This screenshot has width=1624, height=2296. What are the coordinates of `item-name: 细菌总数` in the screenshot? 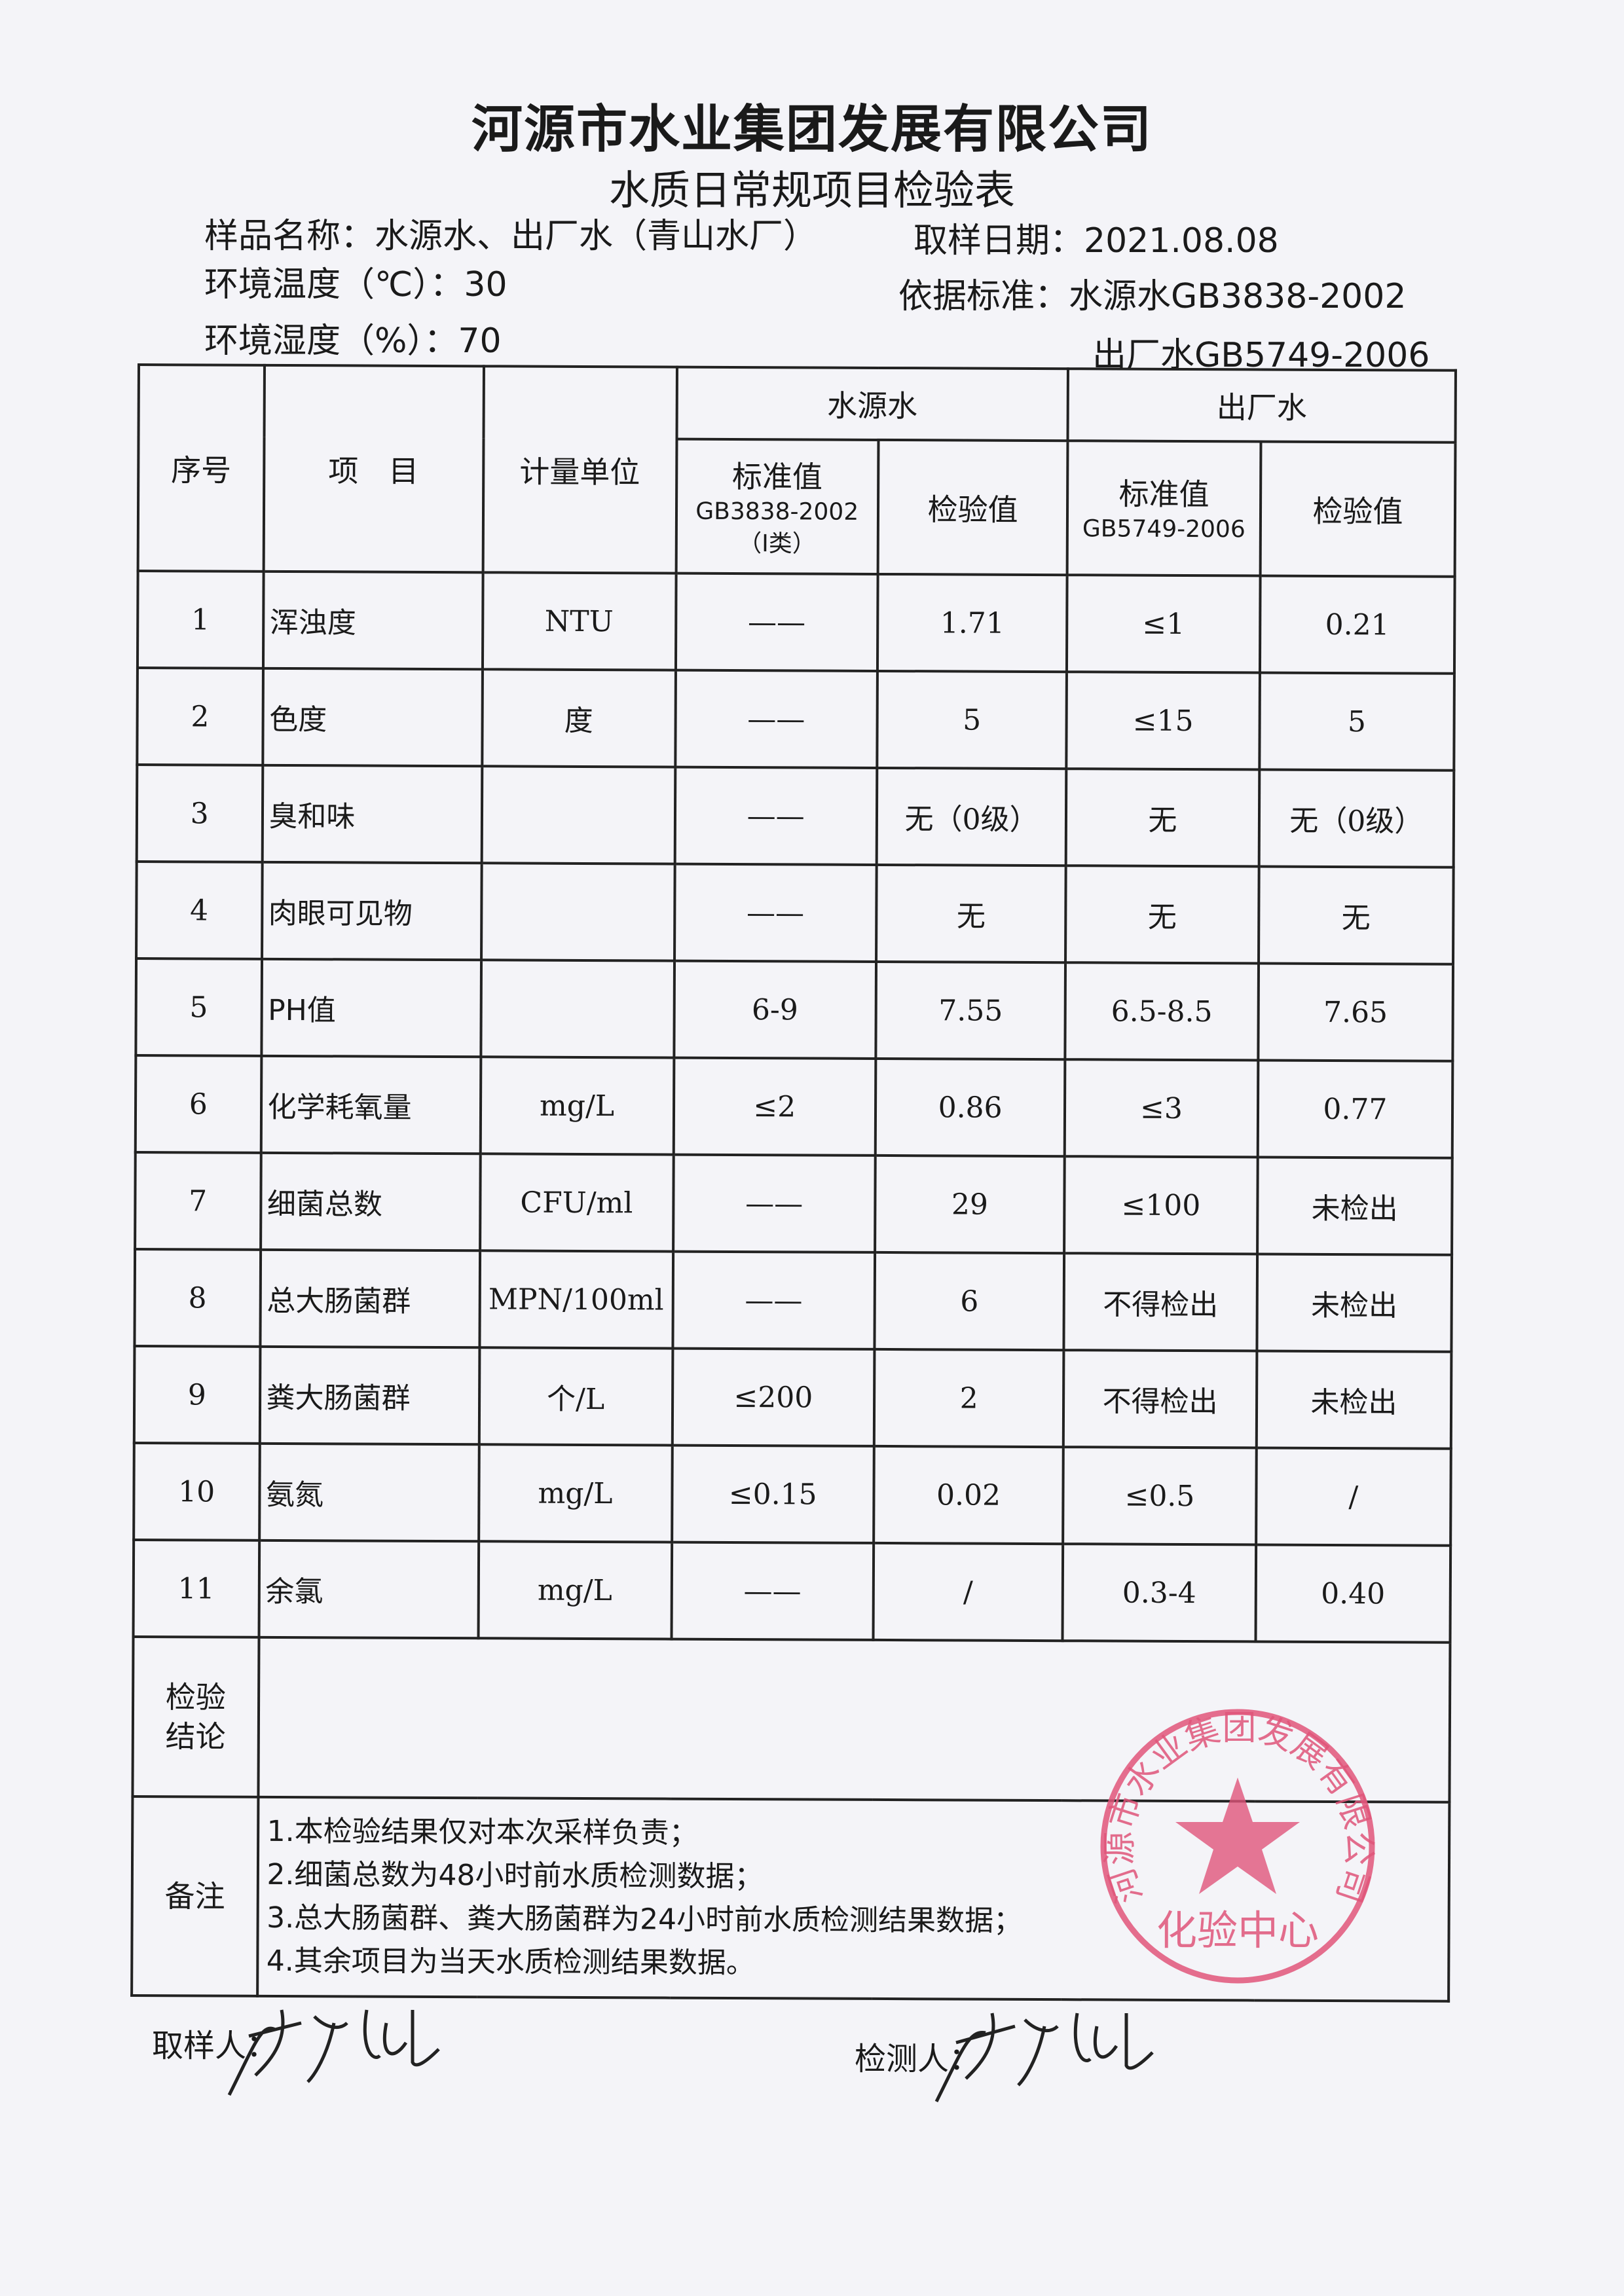 It's located at (370, 1201).